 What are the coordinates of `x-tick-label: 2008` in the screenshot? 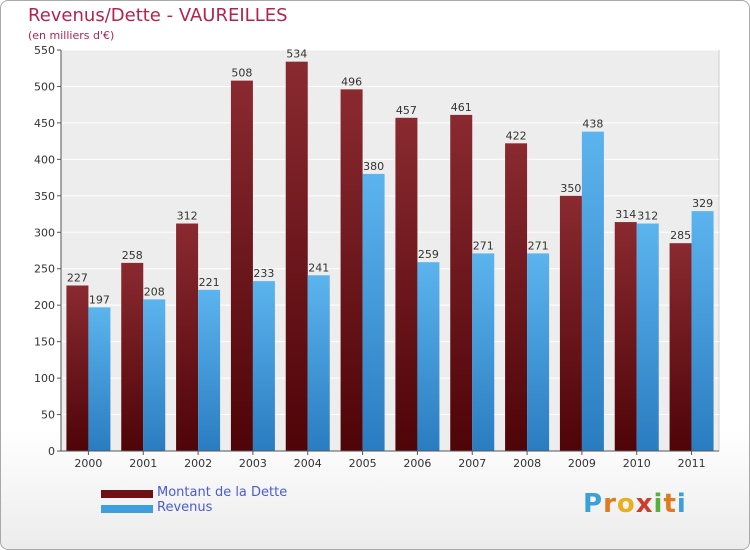 It's located at (527, 463).